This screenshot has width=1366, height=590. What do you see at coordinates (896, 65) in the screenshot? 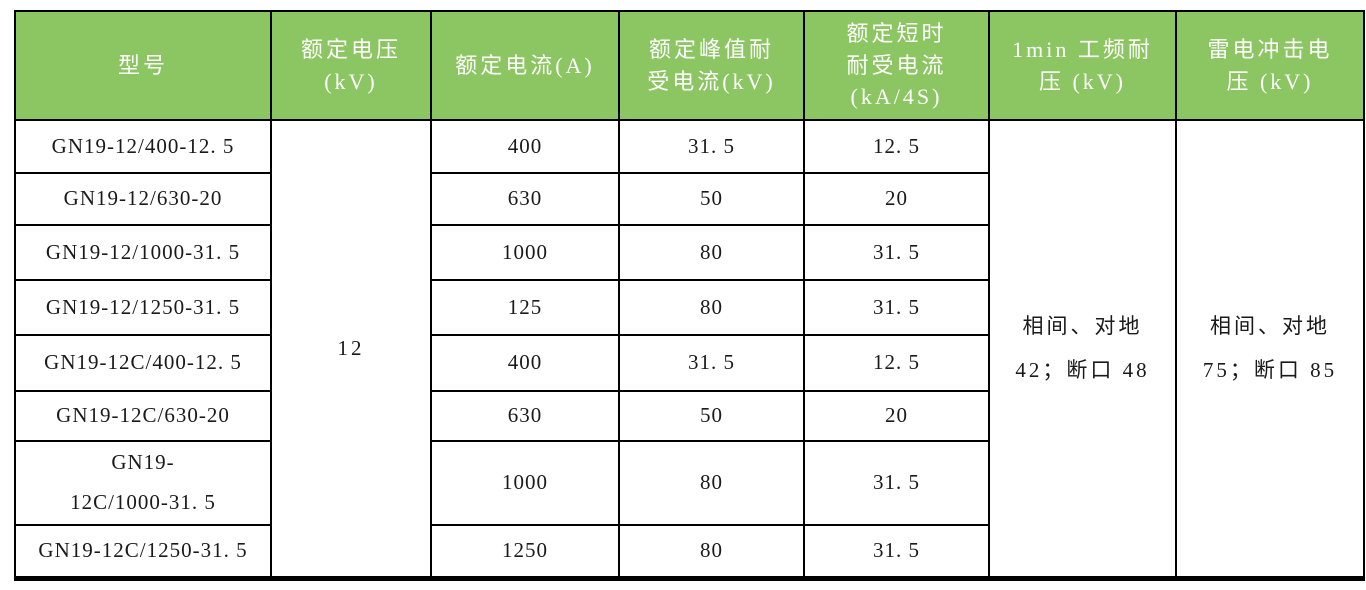
I see `col-header-short-time: 额定短时 耐受电流 (kA/4S)` at bounding box center [896, 65].